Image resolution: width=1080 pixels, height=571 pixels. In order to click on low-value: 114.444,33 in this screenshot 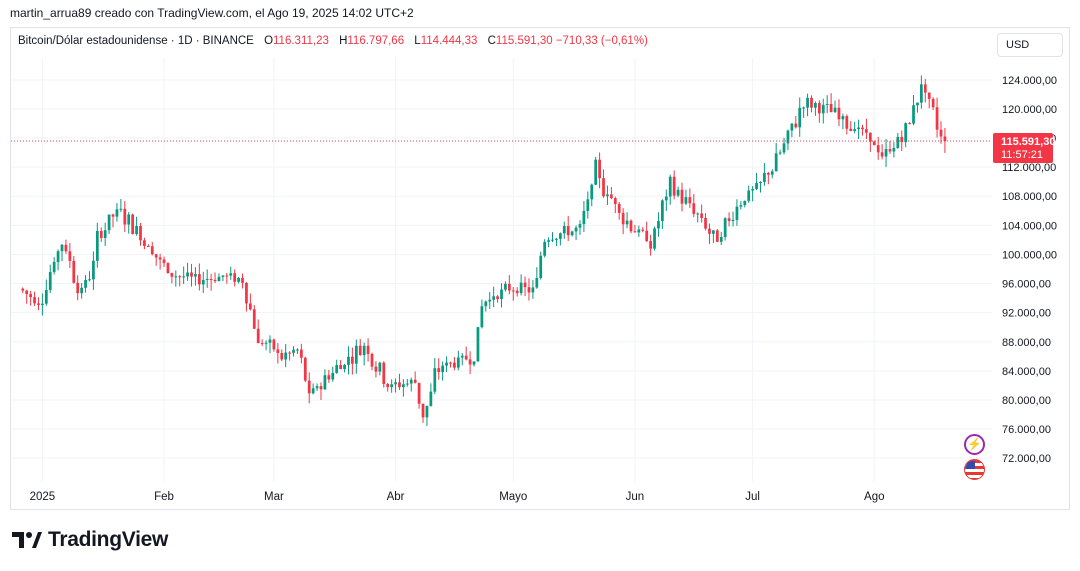, I will do `click(449, 41)`.